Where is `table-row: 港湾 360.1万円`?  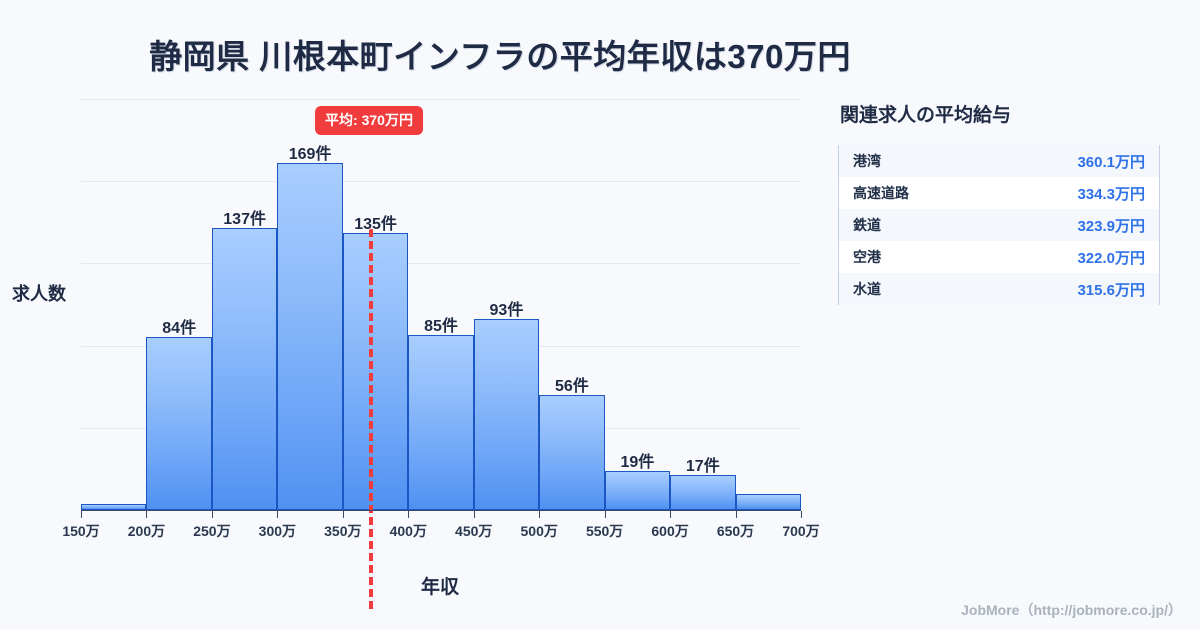 table-row: 港湾 360.1万円 is located at coordinates (999, 161).